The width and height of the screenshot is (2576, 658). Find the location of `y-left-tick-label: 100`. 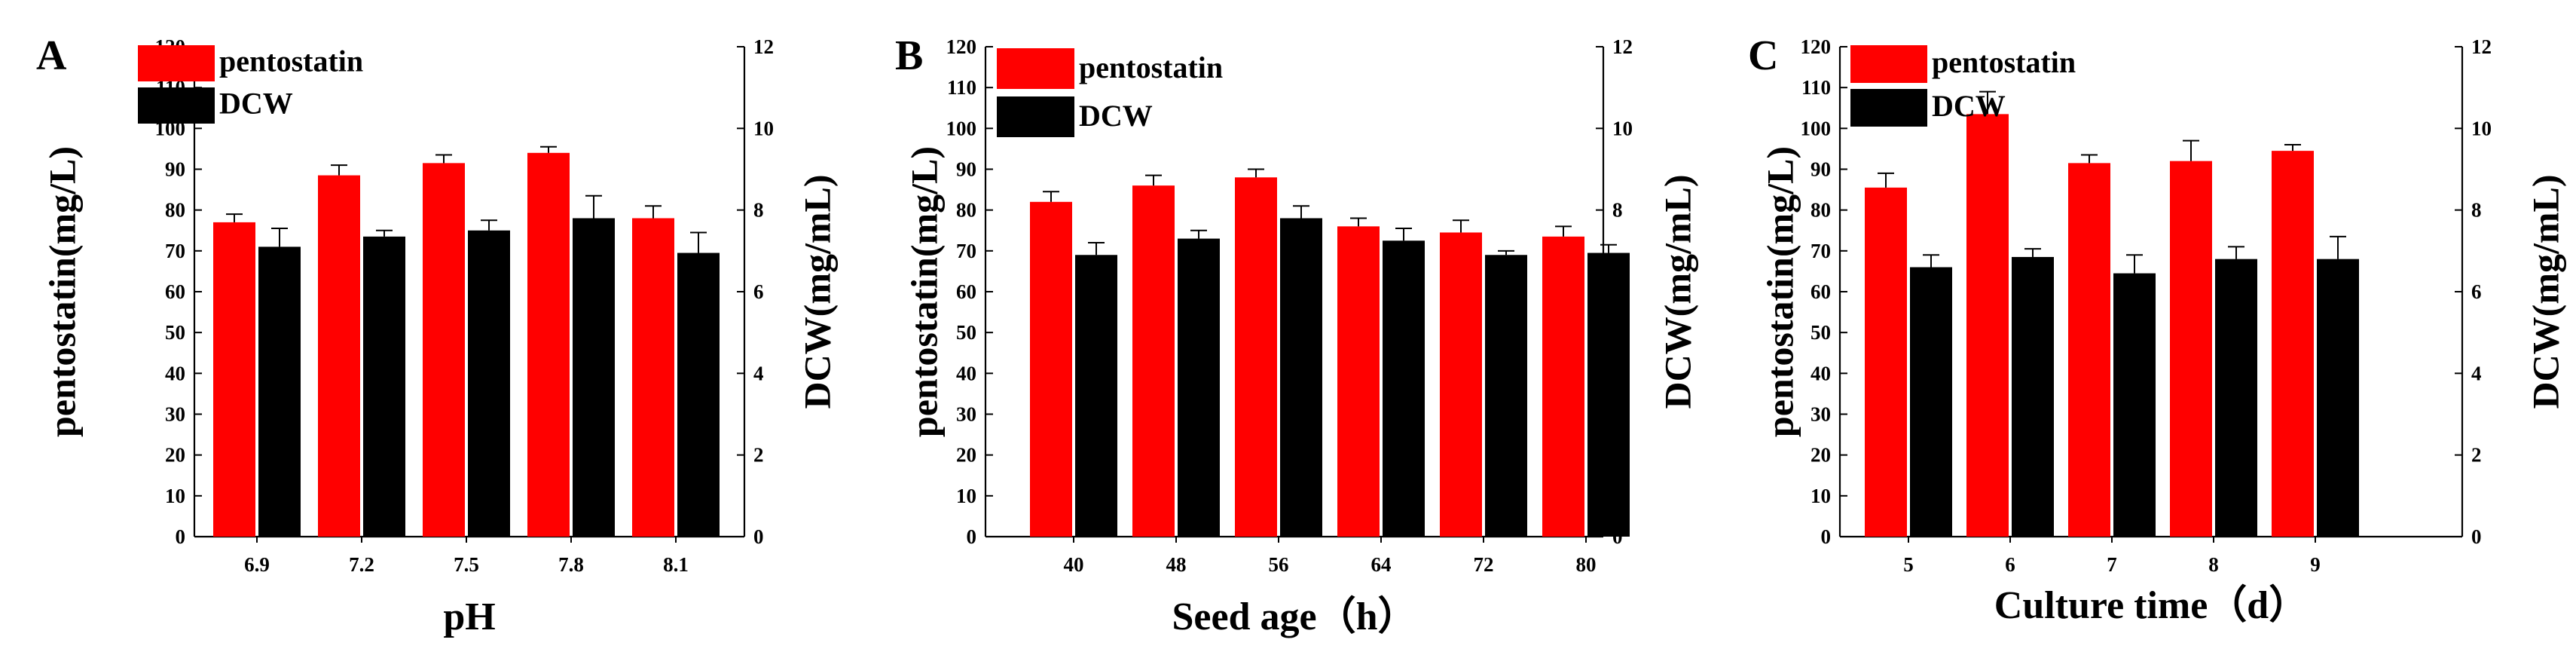

y-left-tick-label: 100 is located at coordinates (1816, 128).